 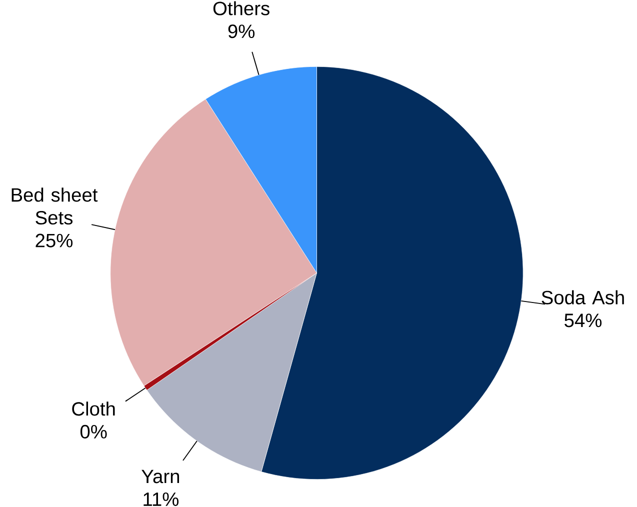 What do you see at coordinates (583, 321) in the screenshot?
I see `data-label: 54%` at bounding box center [583, 321].